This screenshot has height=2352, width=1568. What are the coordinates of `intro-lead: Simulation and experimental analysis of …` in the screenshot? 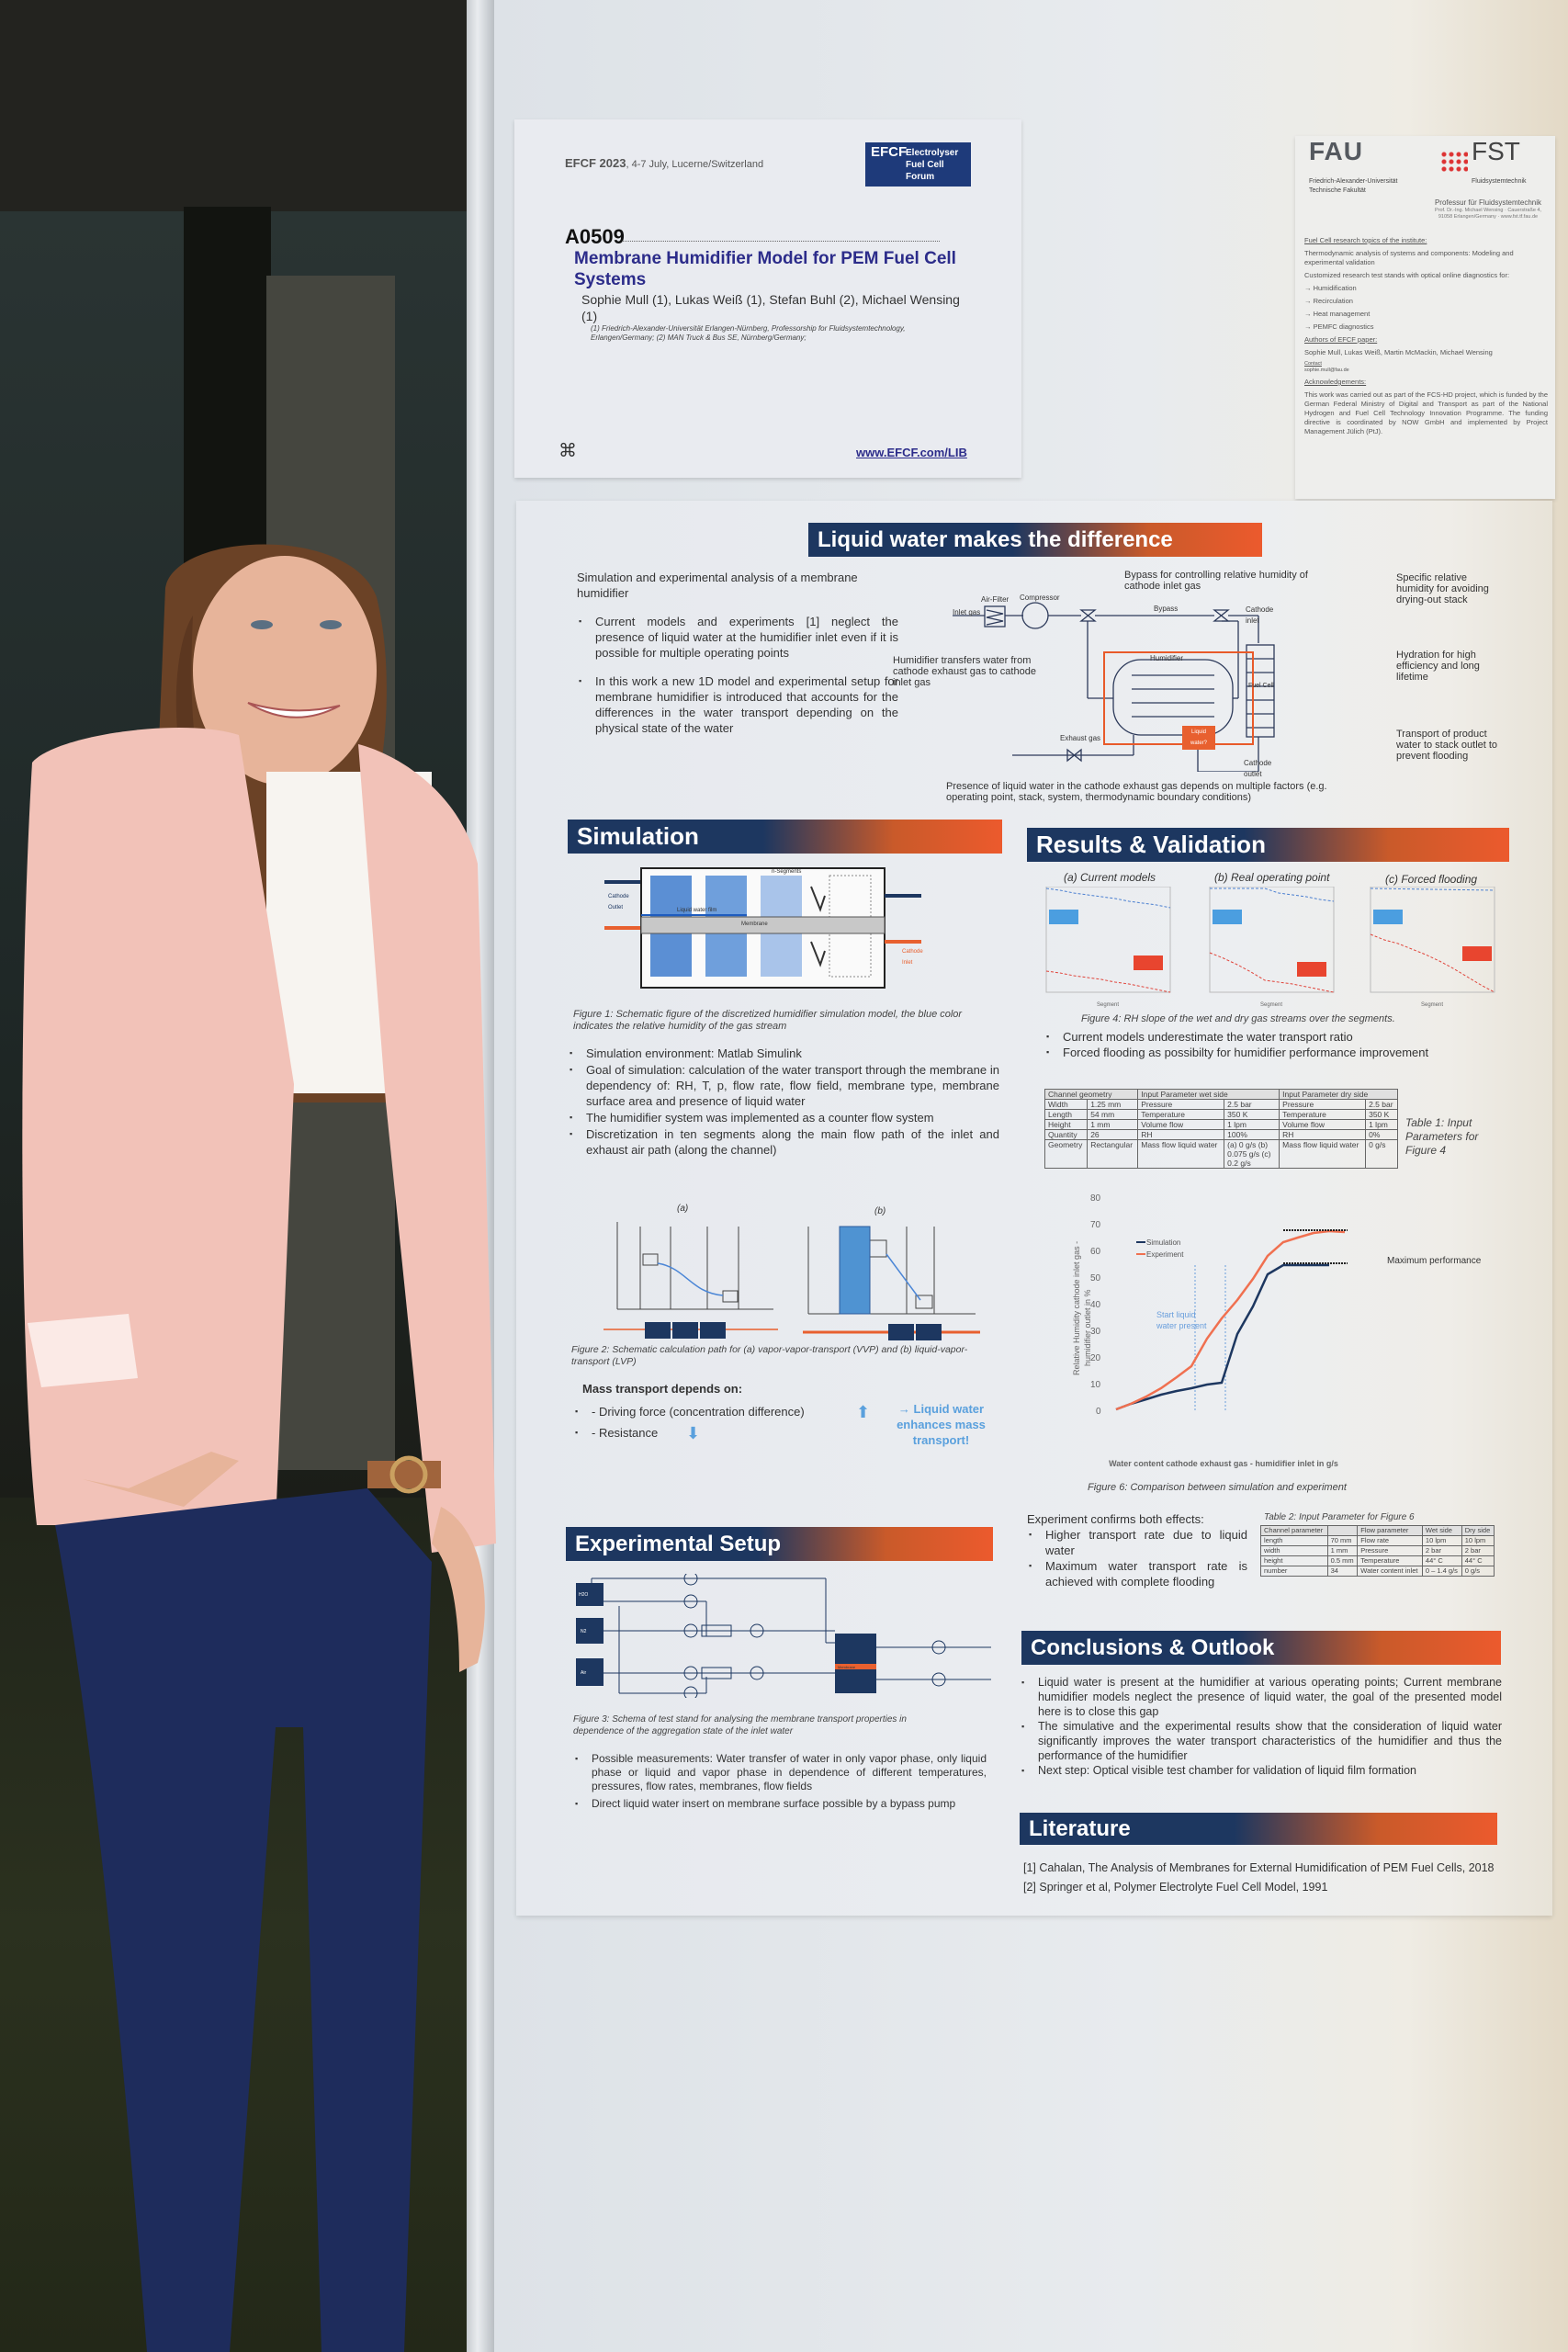 It's located at (718, 585).